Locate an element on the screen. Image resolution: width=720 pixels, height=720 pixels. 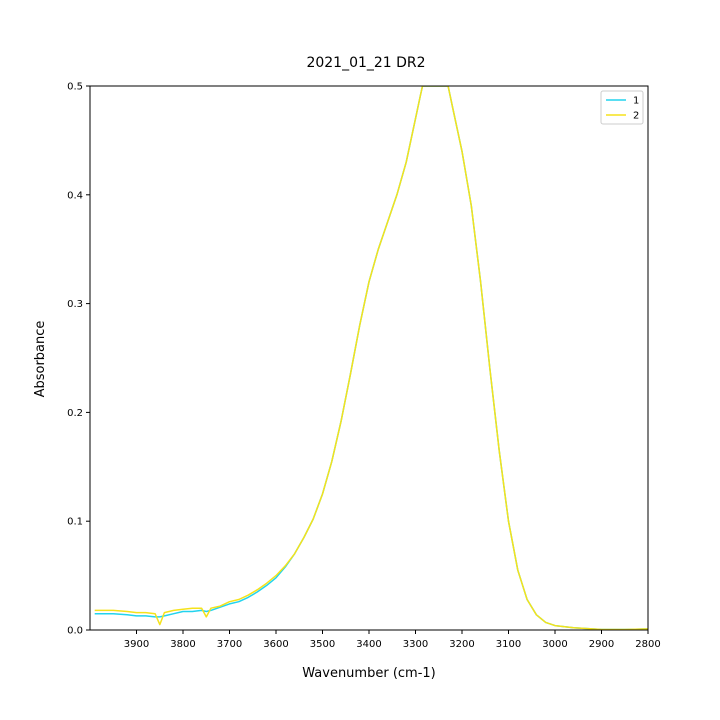
x-tick-label: 3300 is located at coordinates (415, 644).